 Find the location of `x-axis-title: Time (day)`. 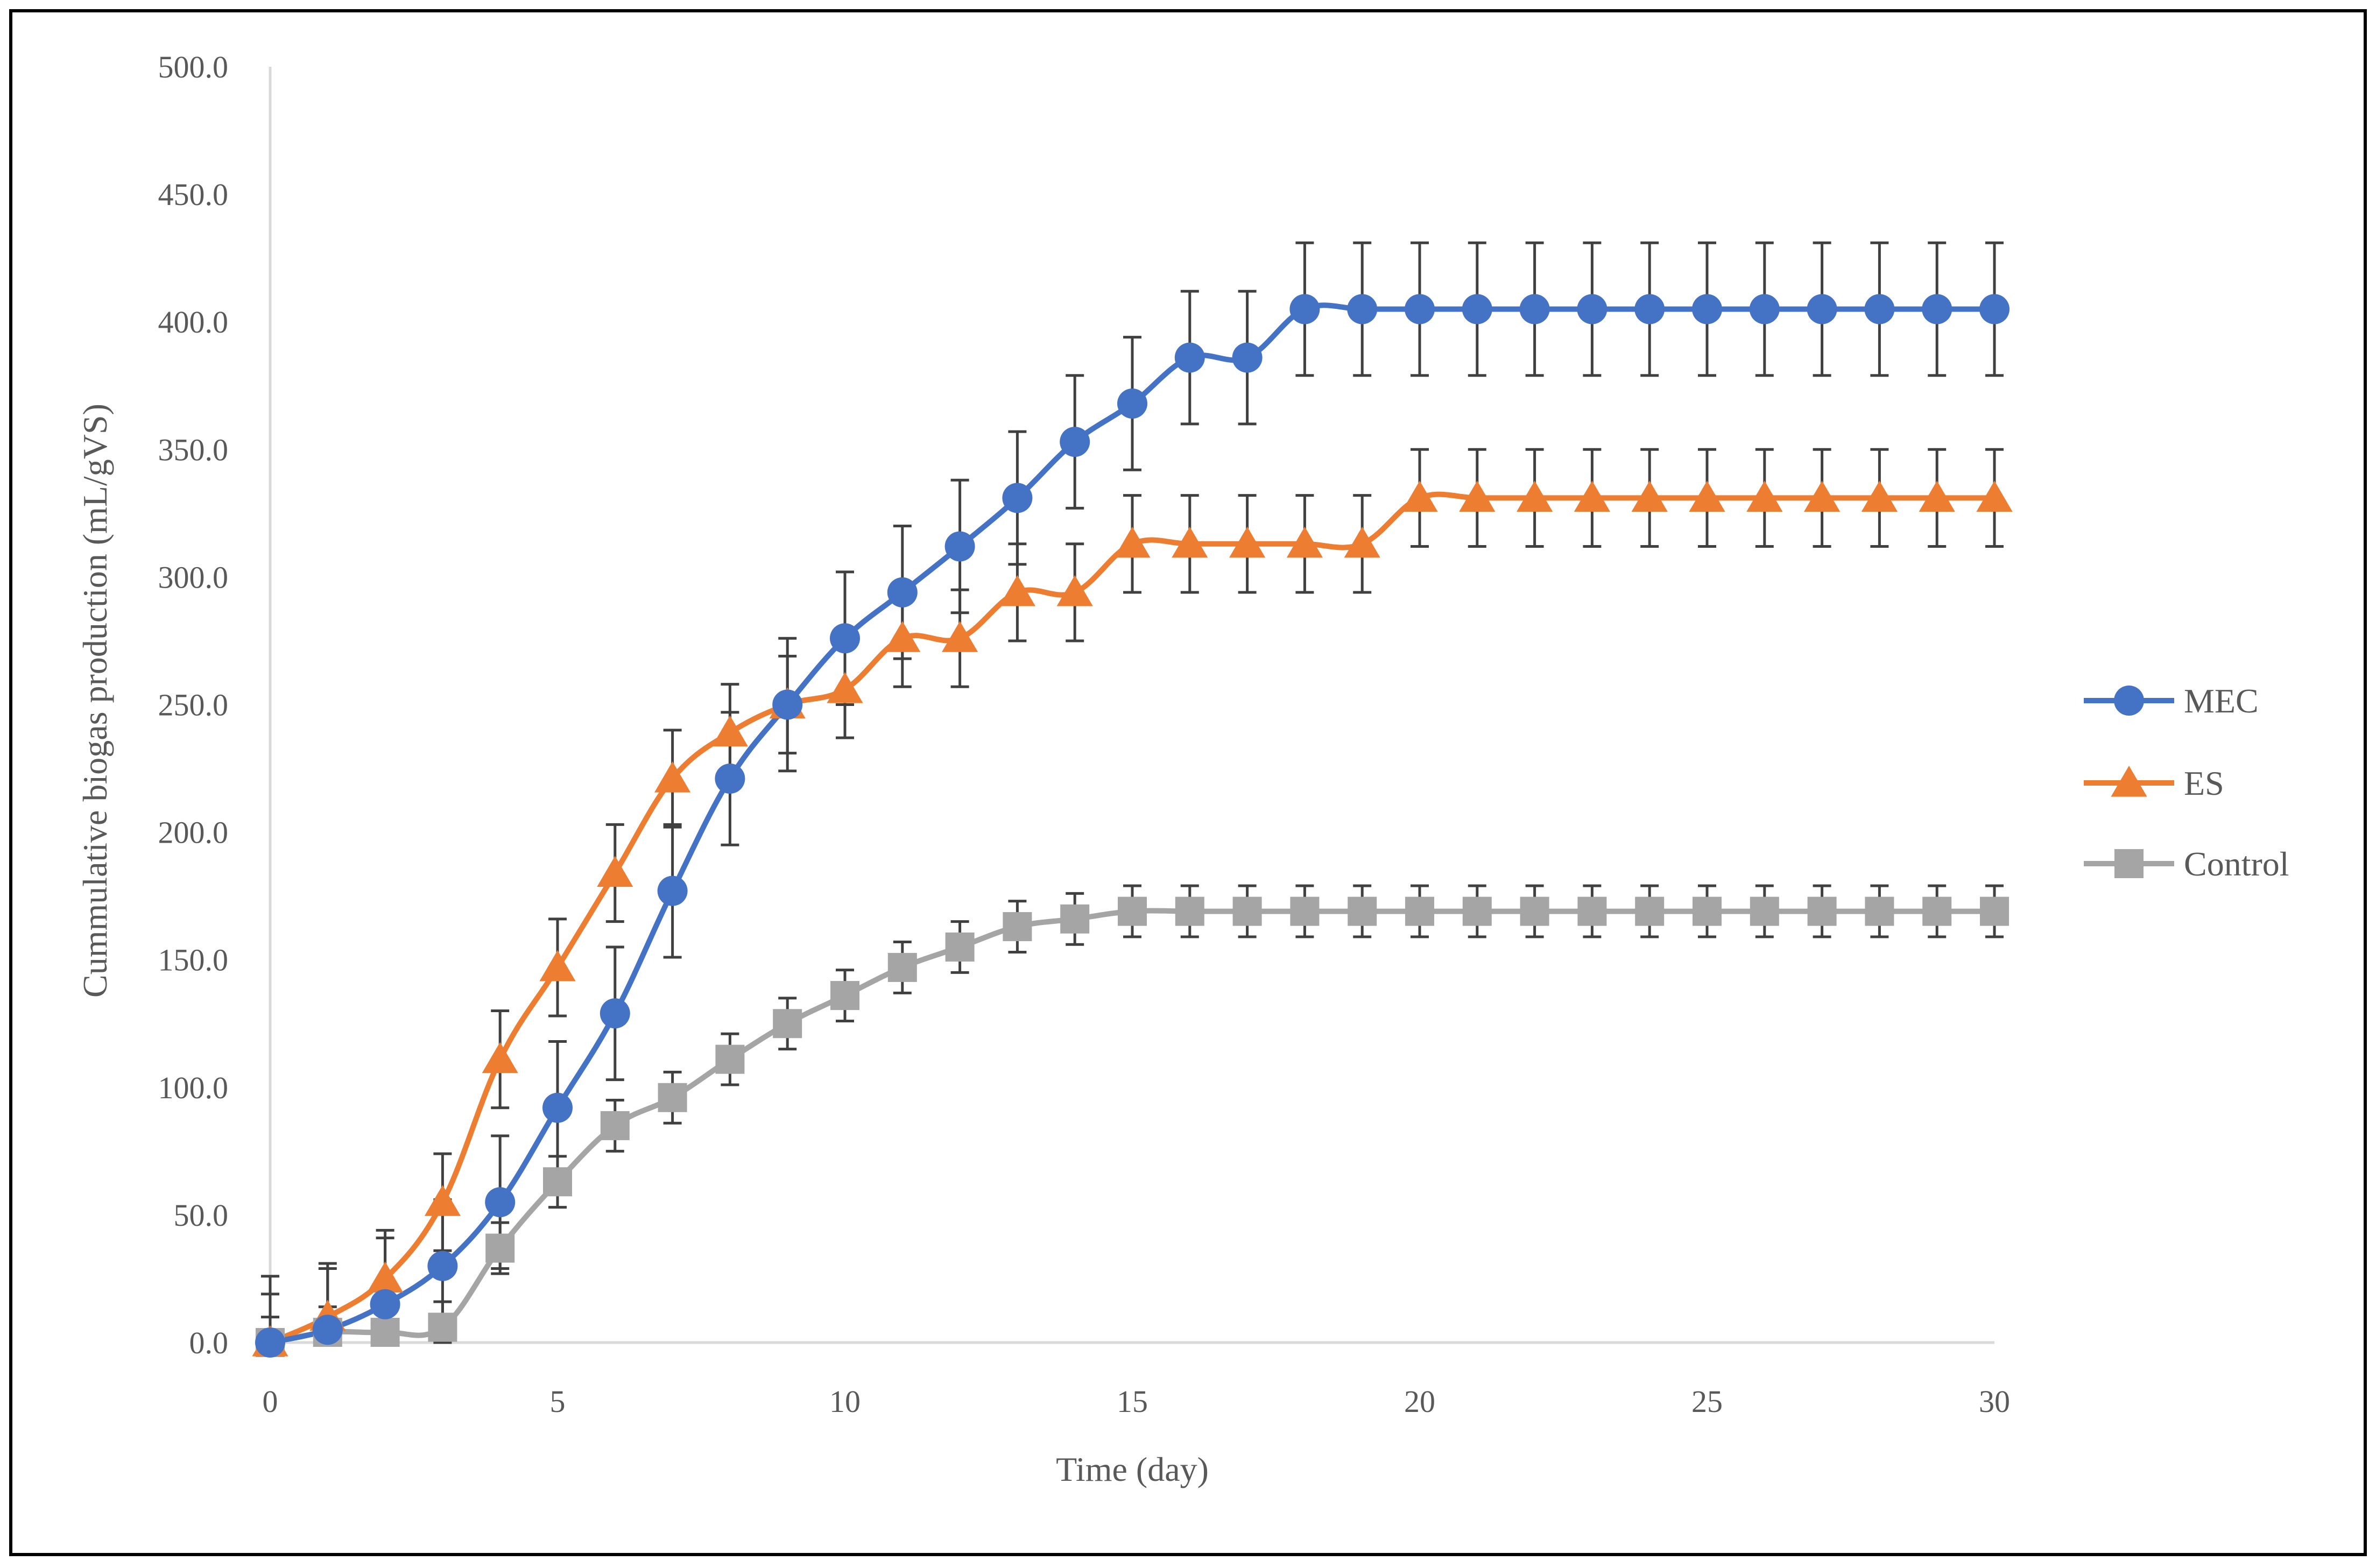

x-axis-title: Time (day) is located at coordinates (1132, 1469).